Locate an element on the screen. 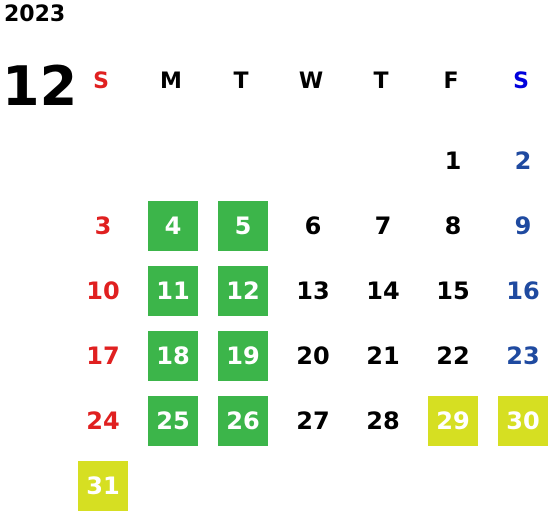 This screenshot has width=548, height=511. calendar-day-12: 12 is located at coordinates (243, 291).